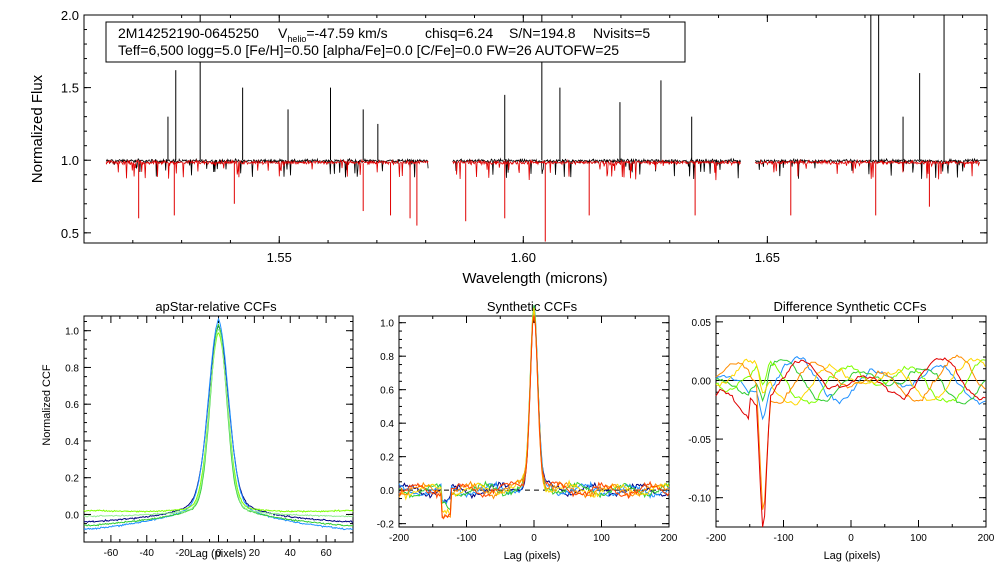  Describe the element at coordinates (70, 15) in the screenshot. I see `spectrum-ytick-label: 2.0` at that location.